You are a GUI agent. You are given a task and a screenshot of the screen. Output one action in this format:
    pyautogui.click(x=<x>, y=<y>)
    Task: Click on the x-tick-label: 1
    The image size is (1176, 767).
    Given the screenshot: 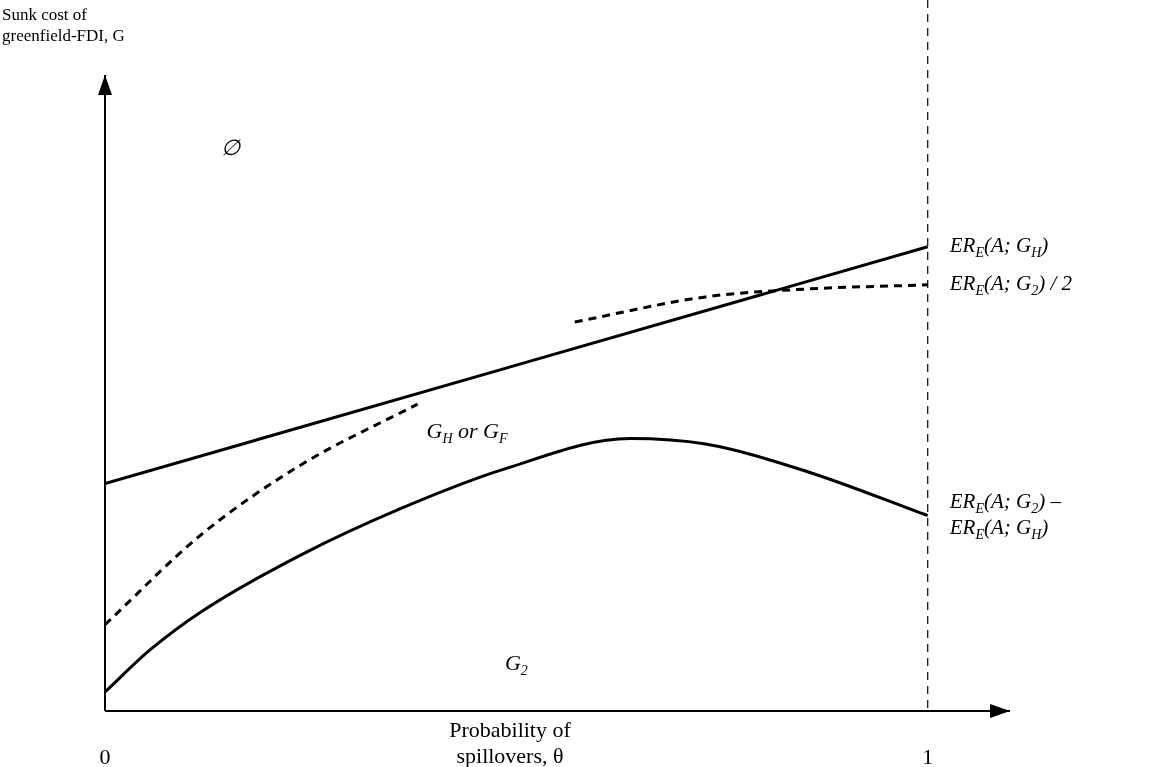 What is the action you would take?
    pyautogui.click(x=928, y=755)
    